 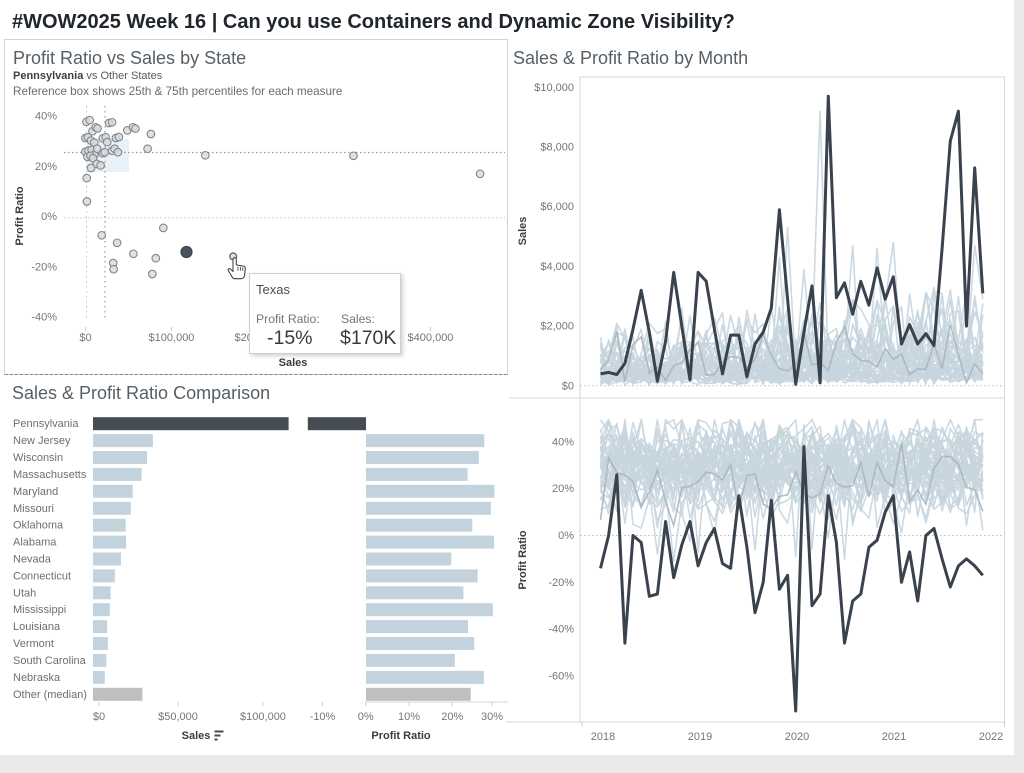 I want to click on svg-text: Nebraska, so click(x=37, y=678).